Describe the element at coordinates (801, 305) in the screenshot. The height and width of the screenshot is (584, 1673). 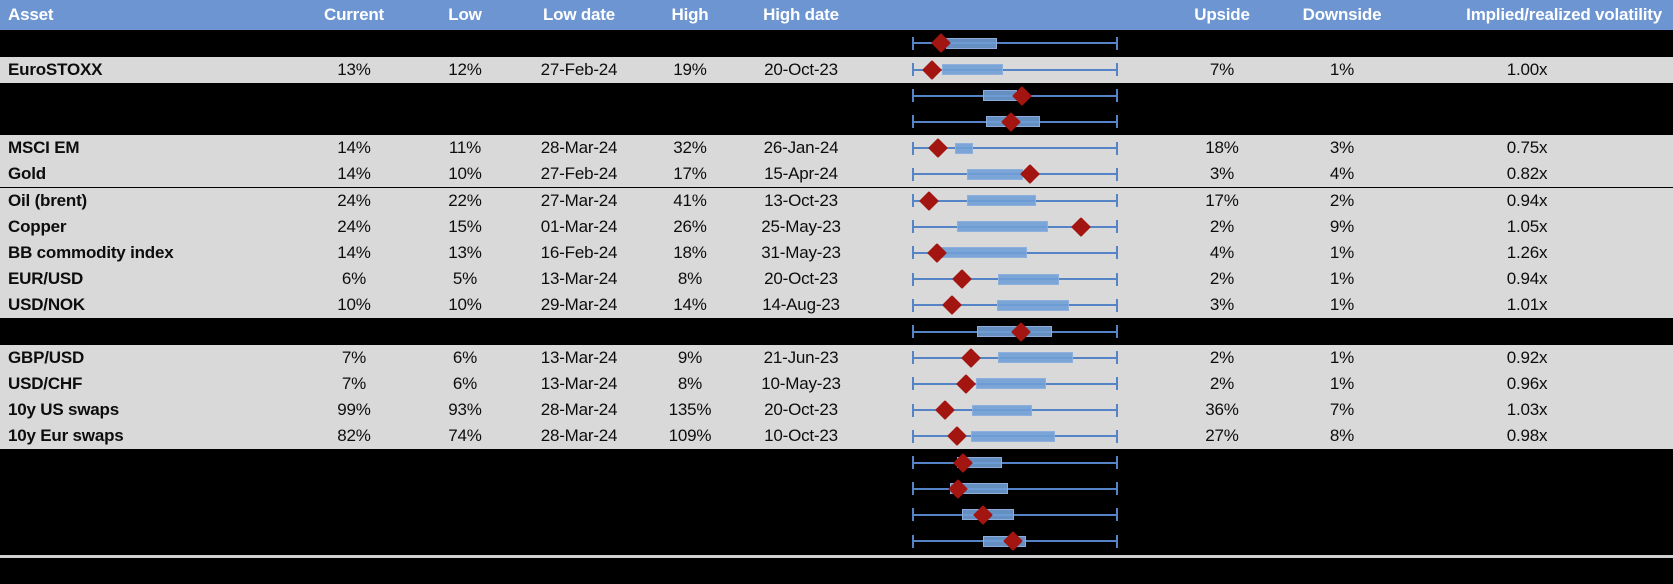
I see `high-date-value: 14-Aug-23` at that location.